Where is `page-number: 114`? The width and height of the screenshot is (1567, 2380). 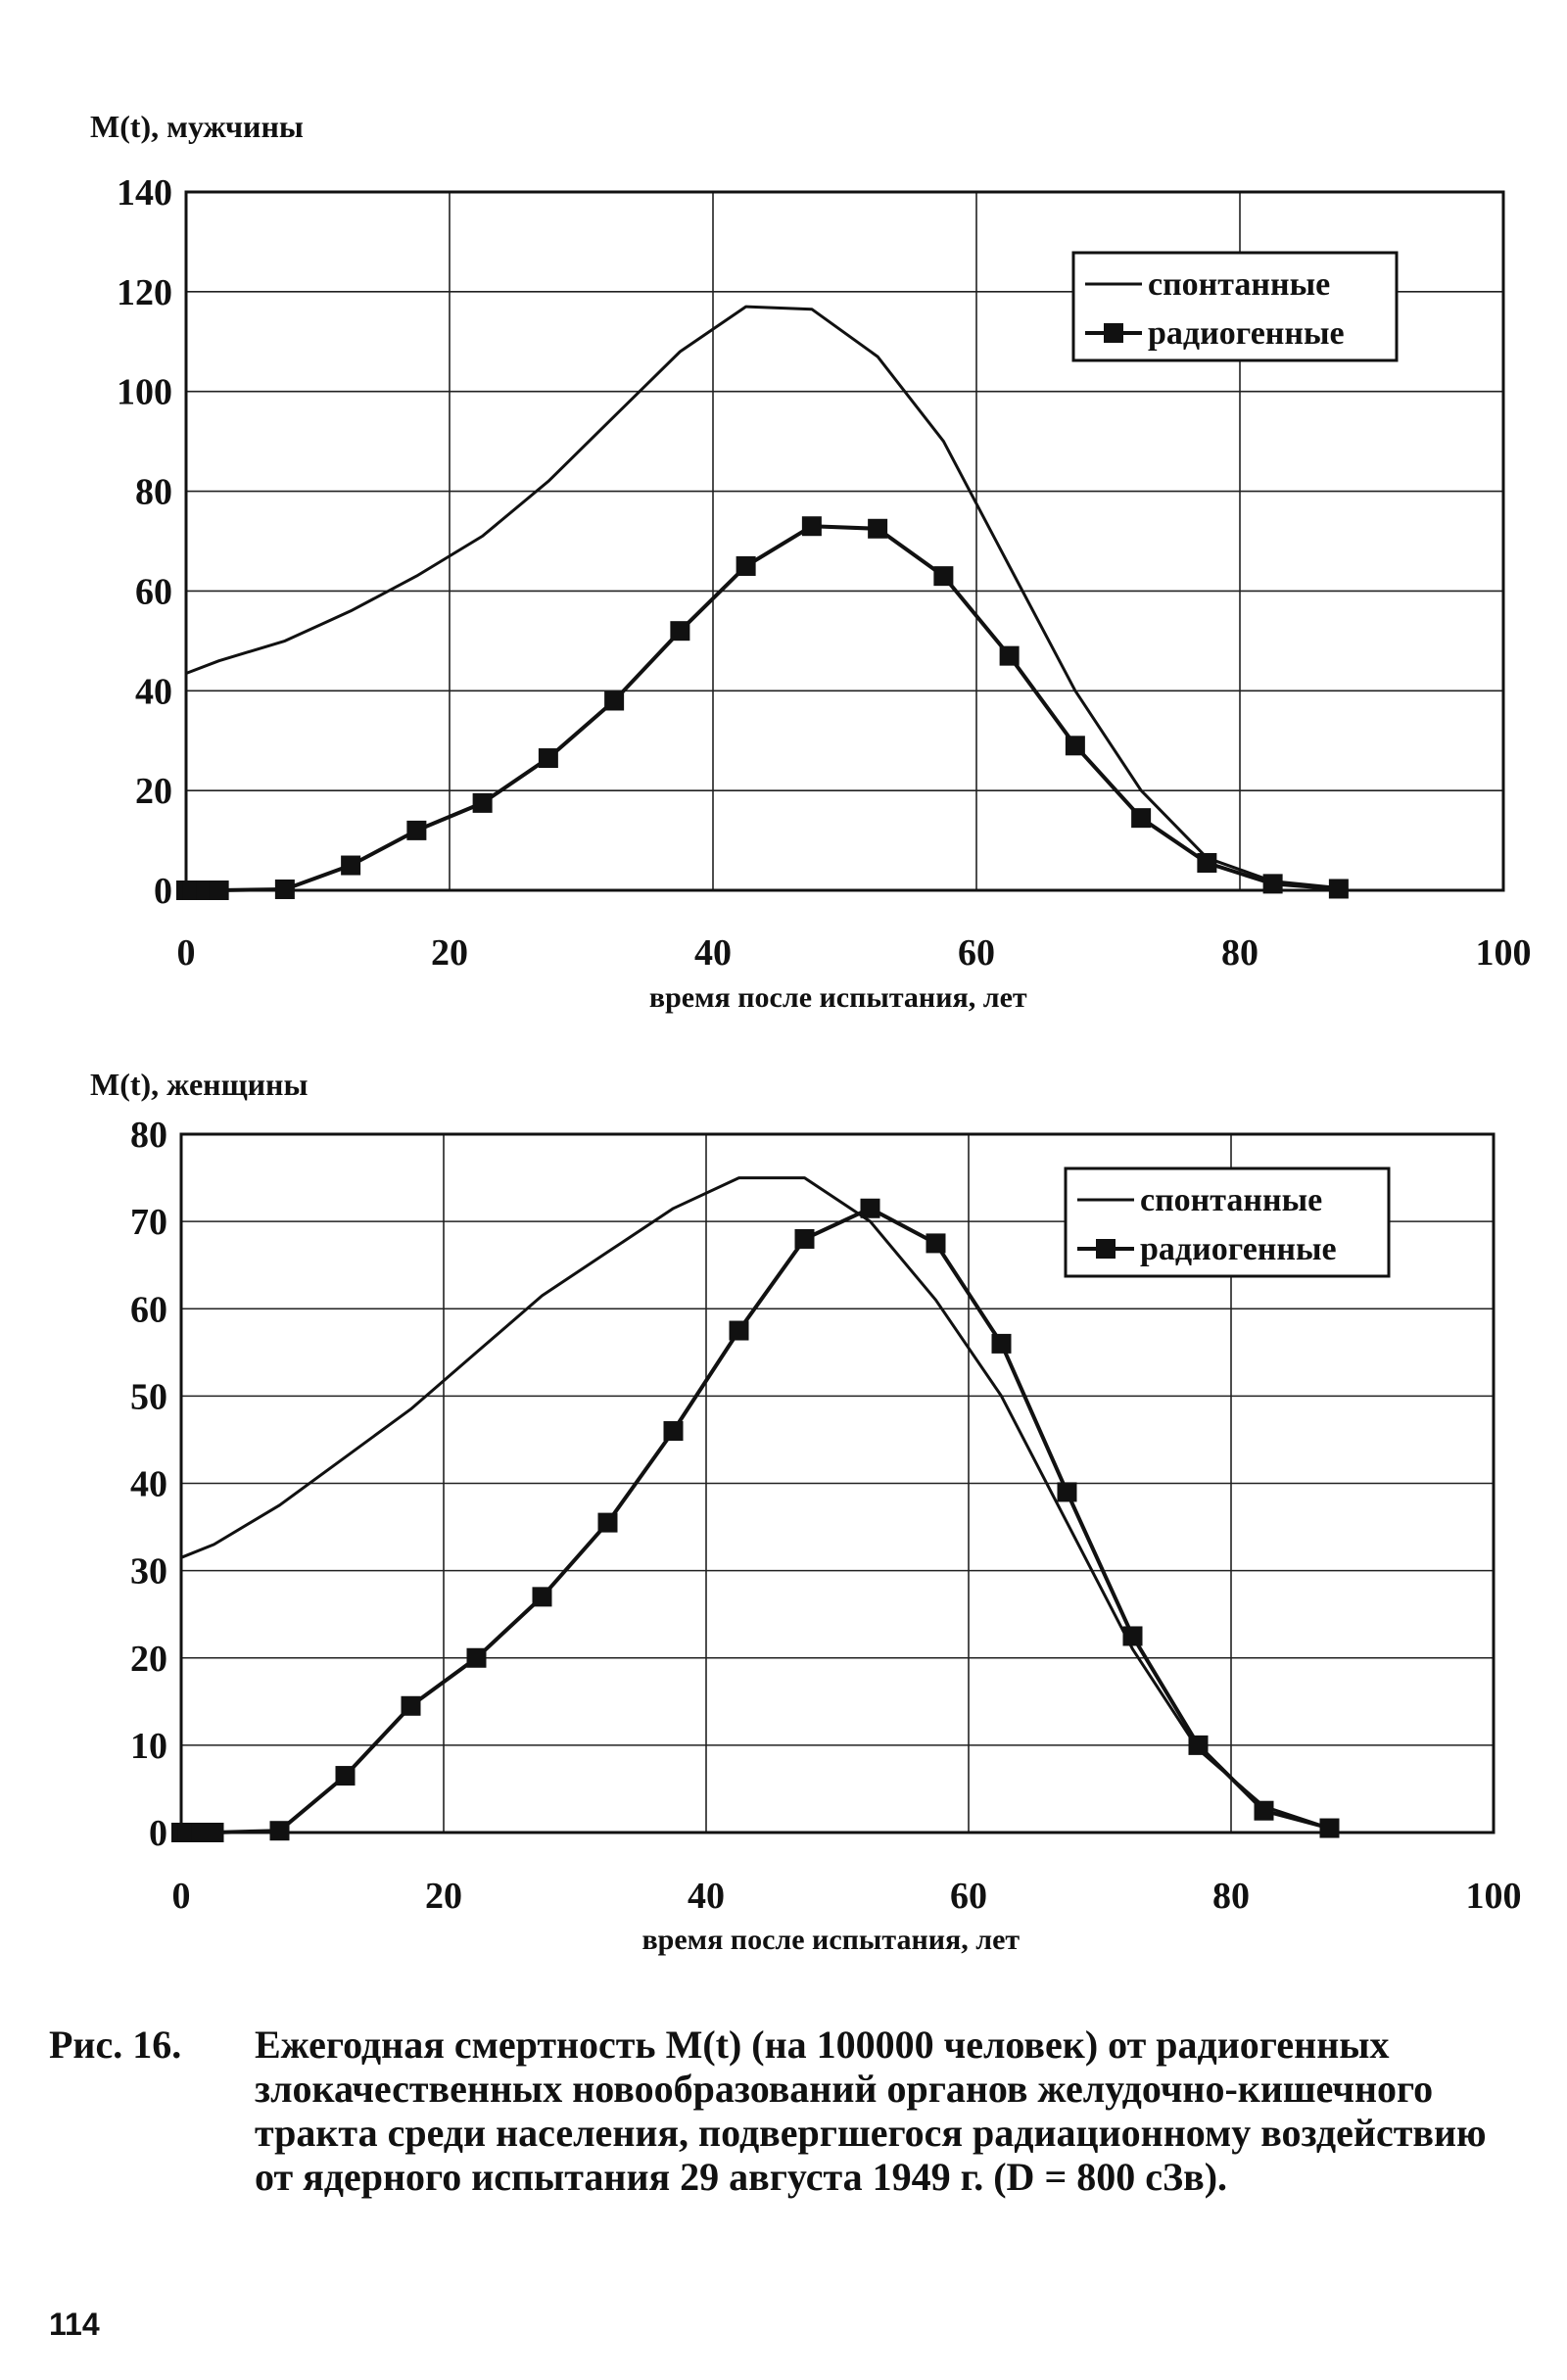
page-number: 114 is located at coordinates (74, 2324).